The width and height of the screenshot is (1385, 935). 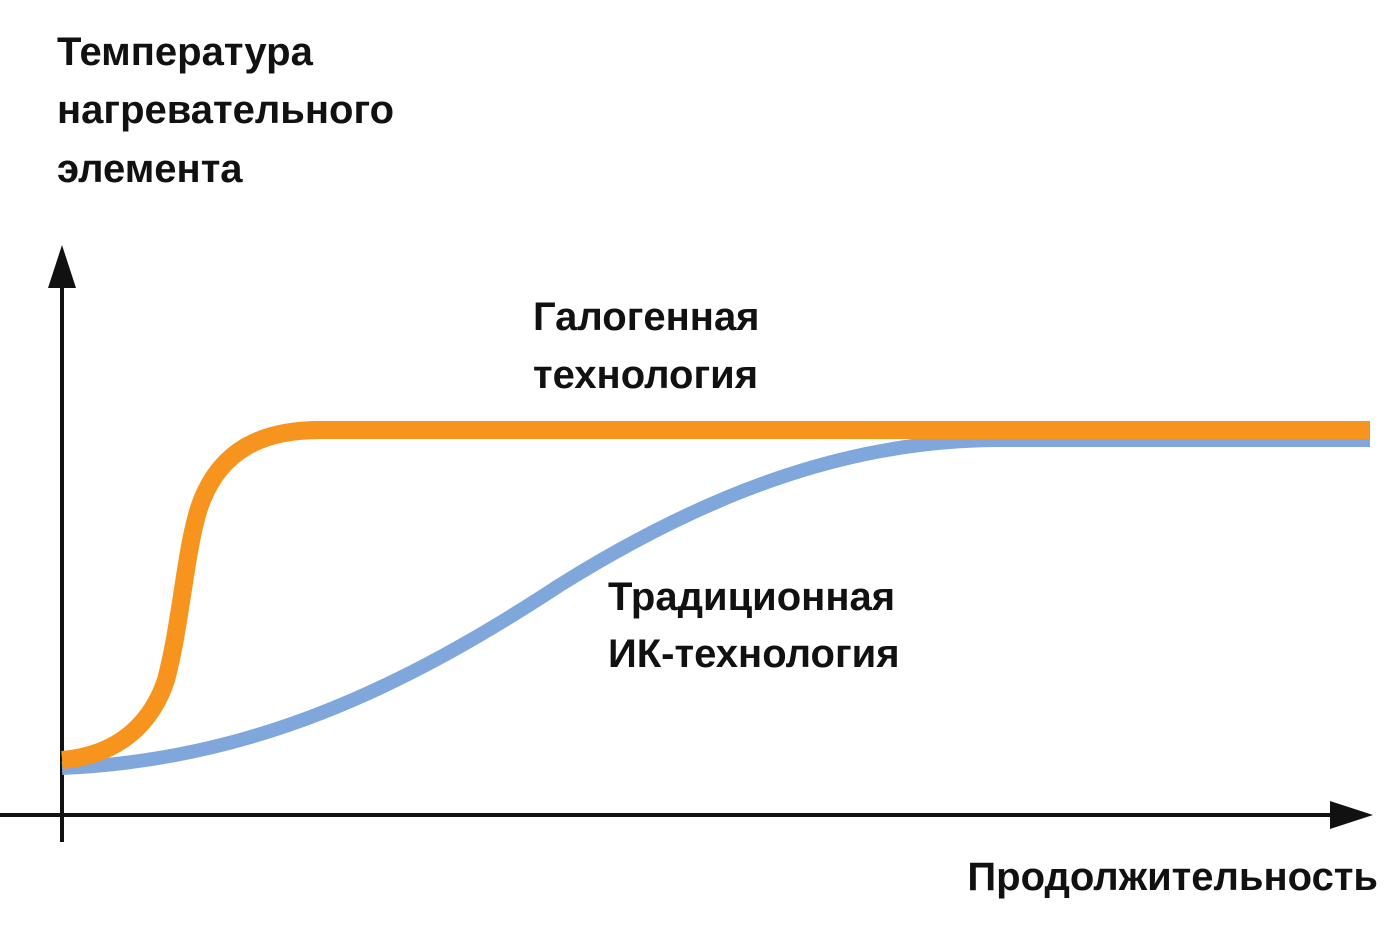 I want to click on curve-label: Традиционная, so click(x=751, y=597).